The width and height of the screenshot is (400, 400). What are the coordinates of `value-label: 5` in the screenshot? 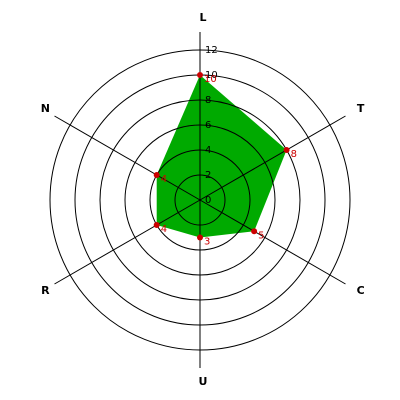 It's located at (261, 235).